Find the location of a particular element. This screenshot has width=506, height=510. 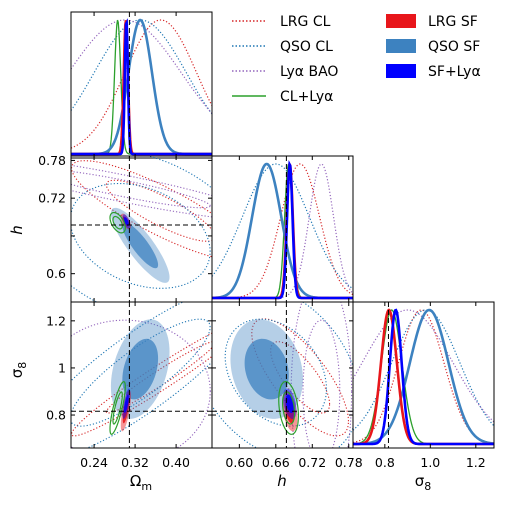

panel-s8-om is located at coordinates (141, 375).